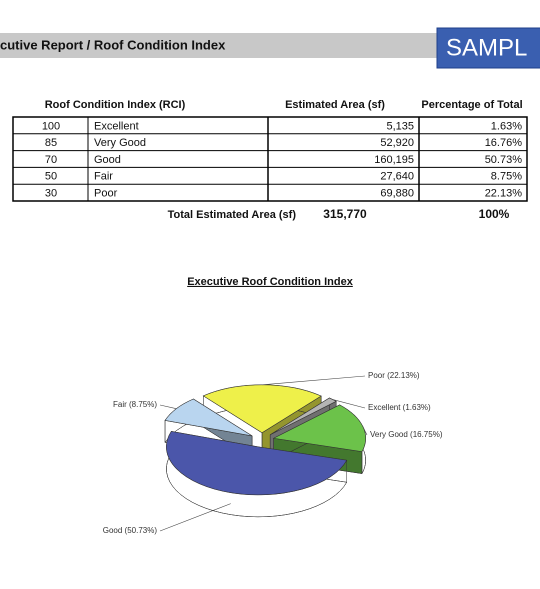 The image size is (540, 589). What do you see at coordinates (107, 160) in the screenshot?
I see `table-cell: Good` at bounding box center [107, 160].